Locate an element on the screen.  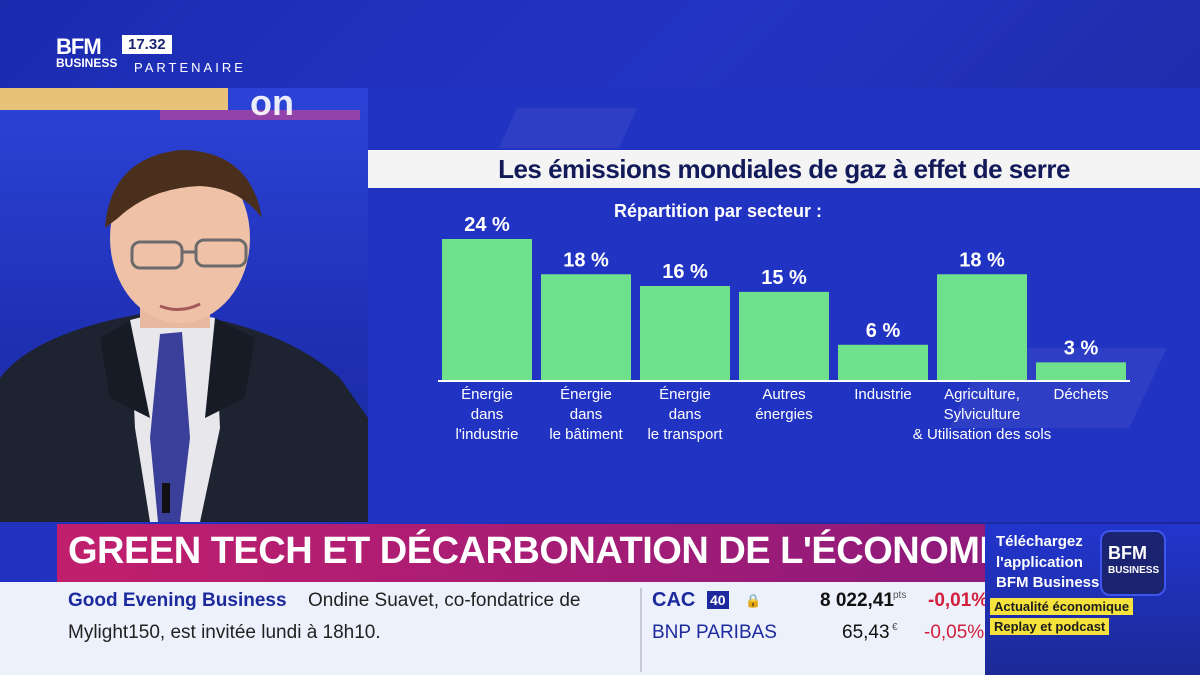
chart-category-label: Déchets is located at coordinates (1080, 394).